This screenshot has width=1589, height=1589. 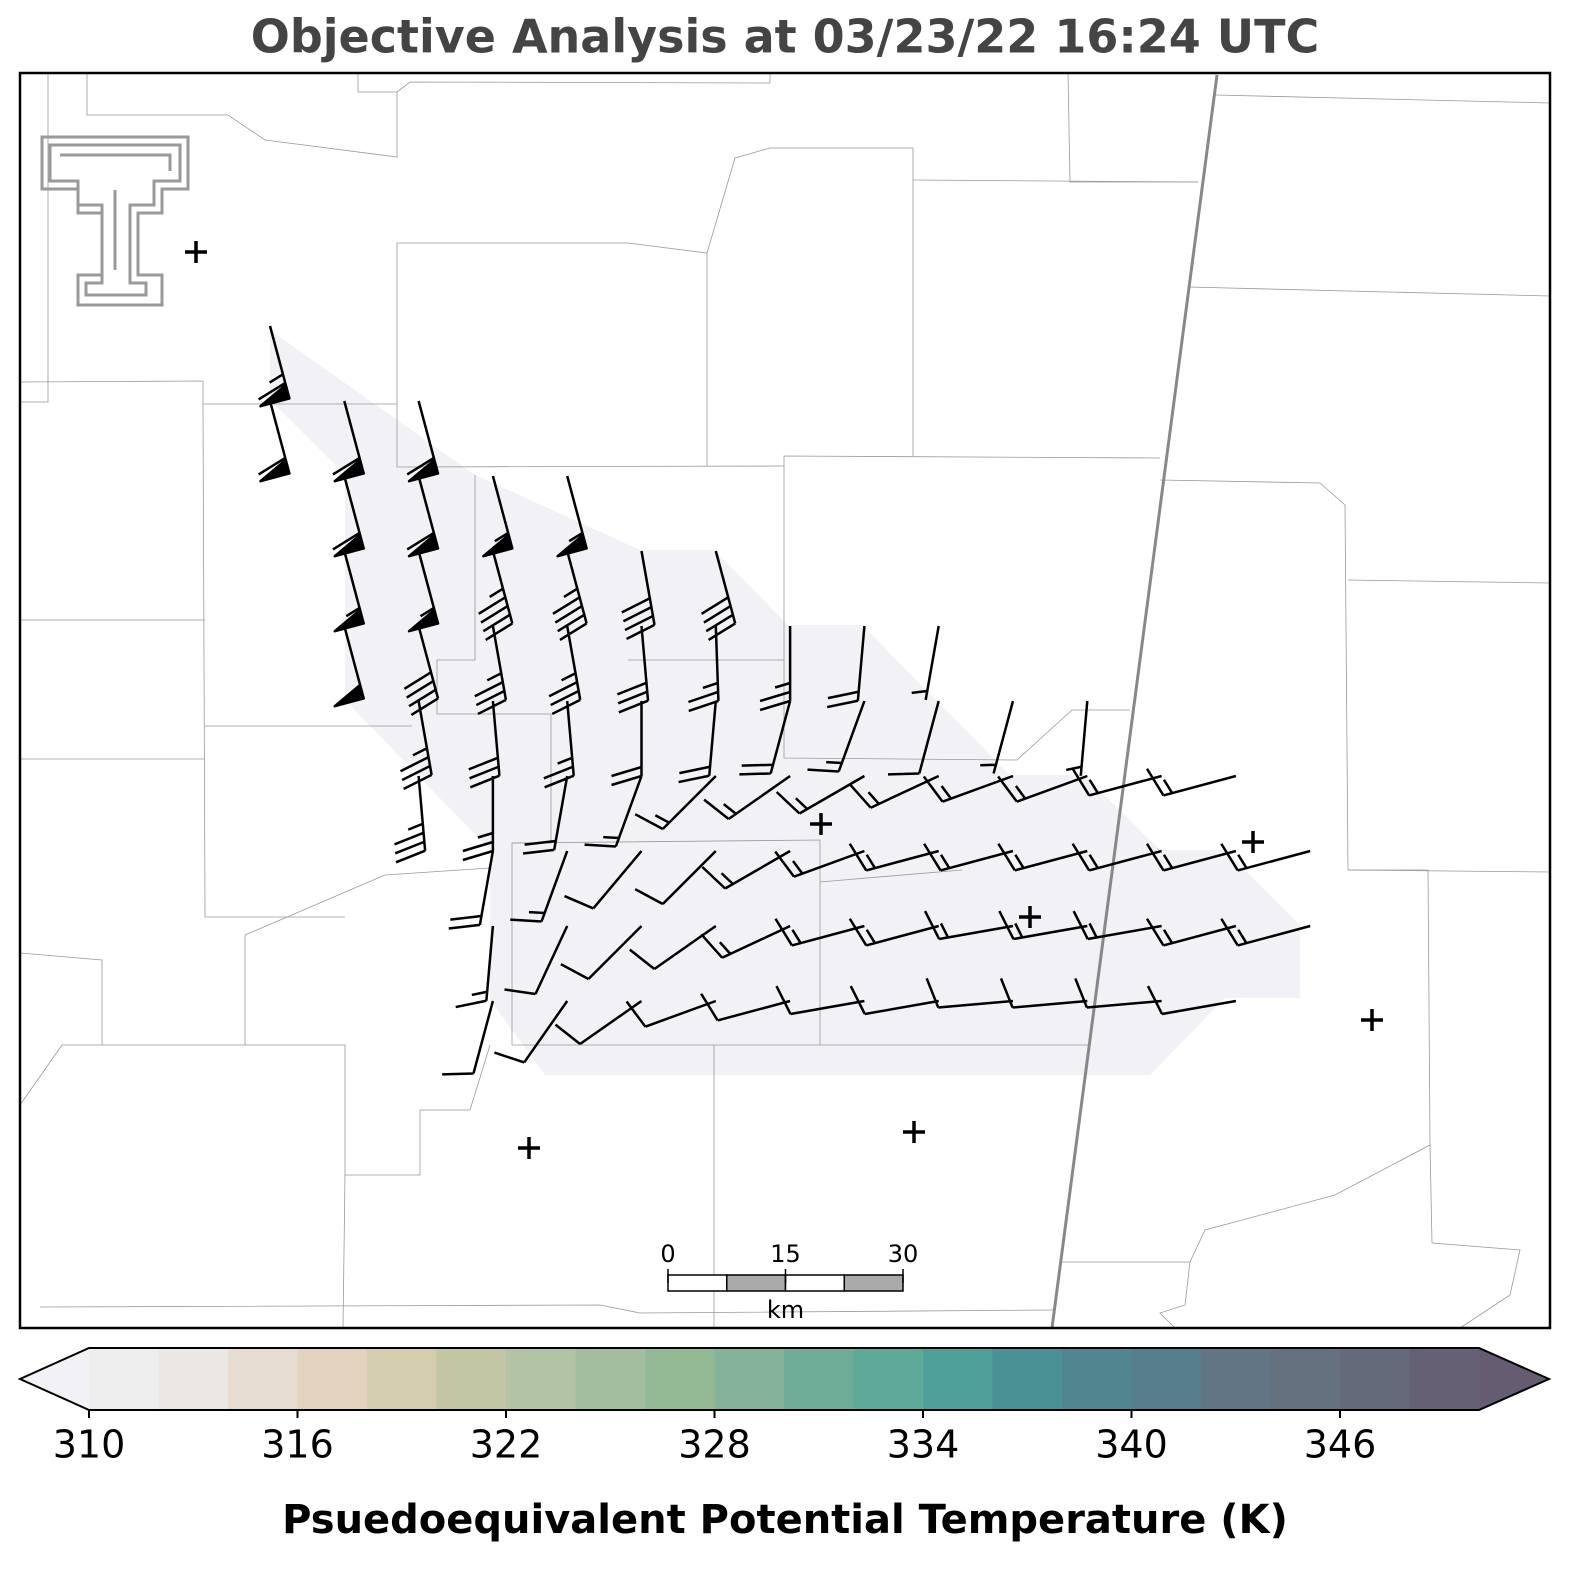 I want to click on scale-bar: 0 15 30 km, so click(x=789, y=1282).